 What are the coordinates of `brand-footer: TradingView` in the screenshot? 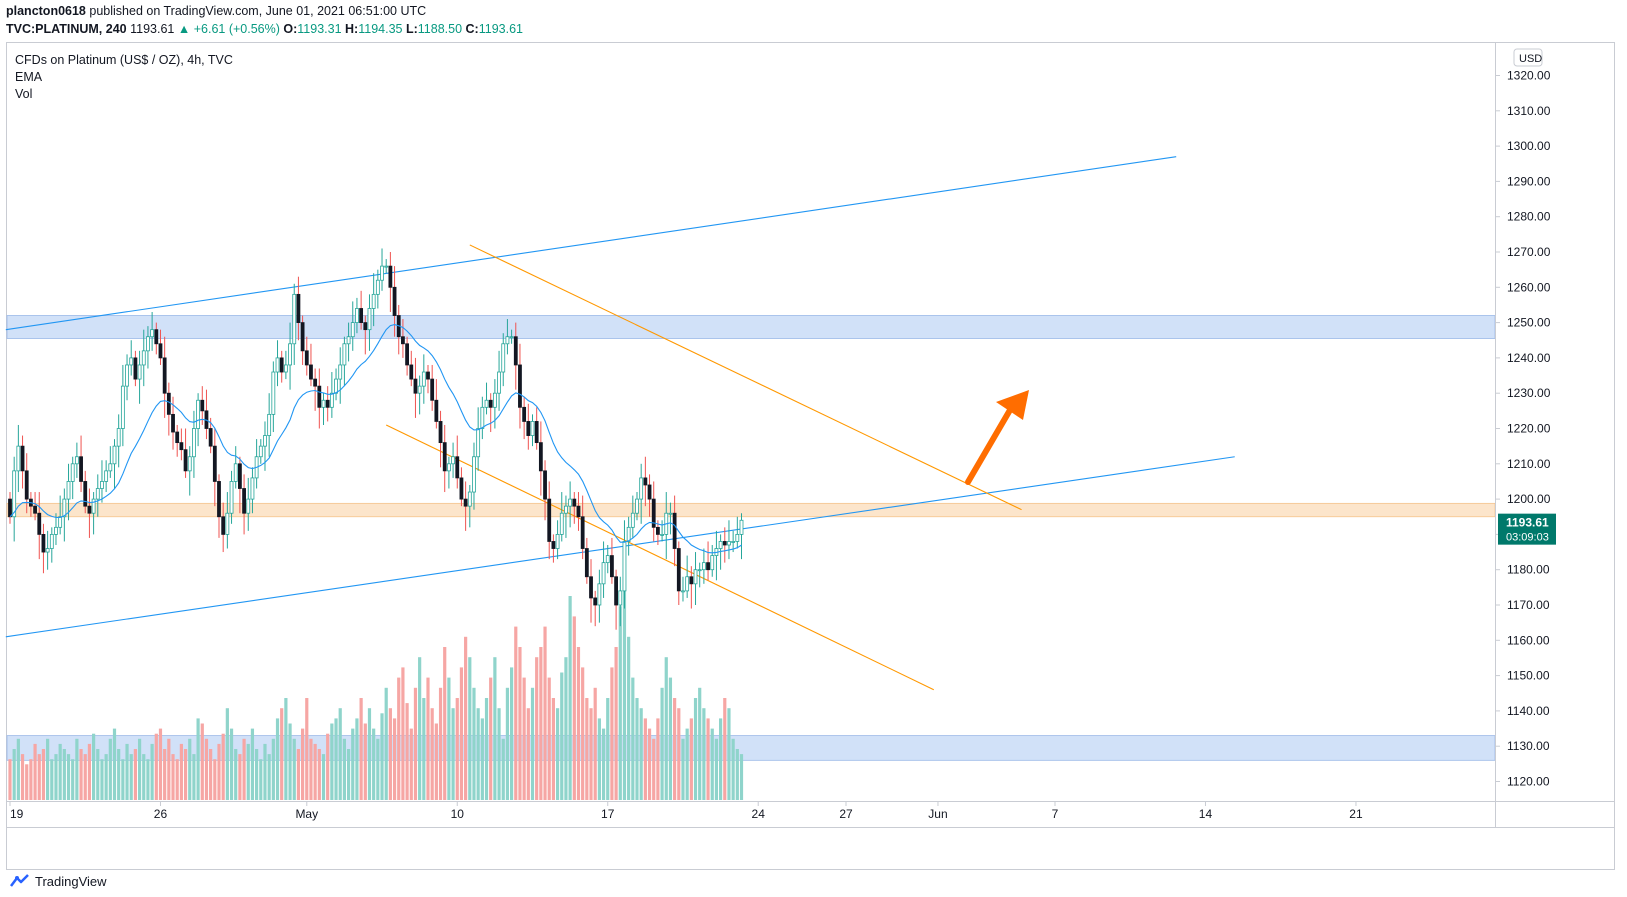 It's located at (58, 881).